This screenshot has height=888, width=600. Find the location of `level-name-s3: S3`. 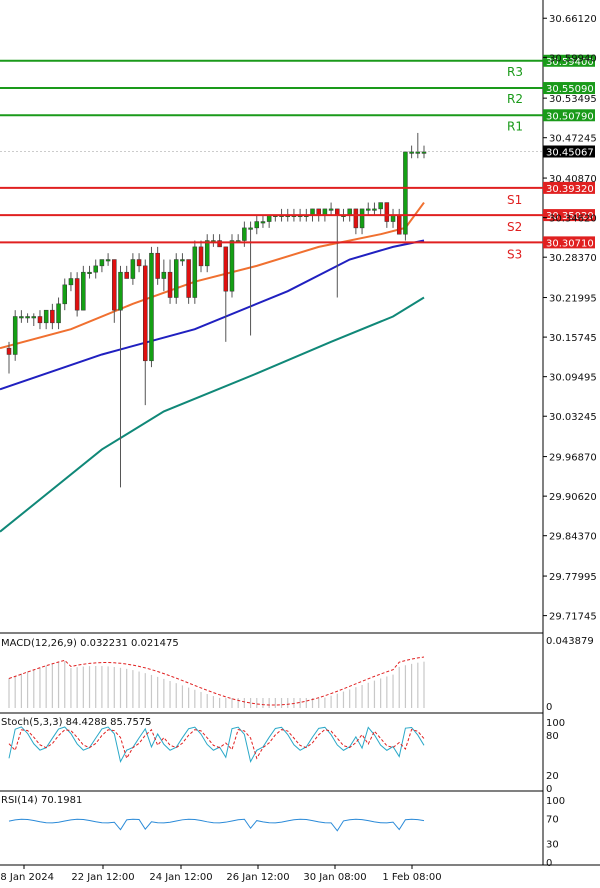

level-name-s3: S3 is located at coordinates (514, 254).